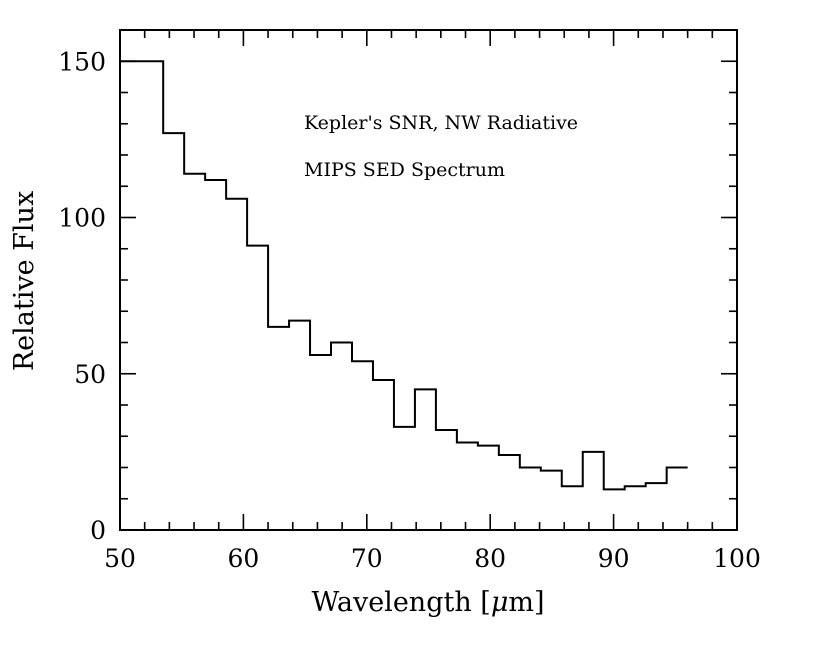 This screenshot has width=830, height=664. I want to click on annotation-title: Kepler's SNR, NW Radiative, so click(441, 123).